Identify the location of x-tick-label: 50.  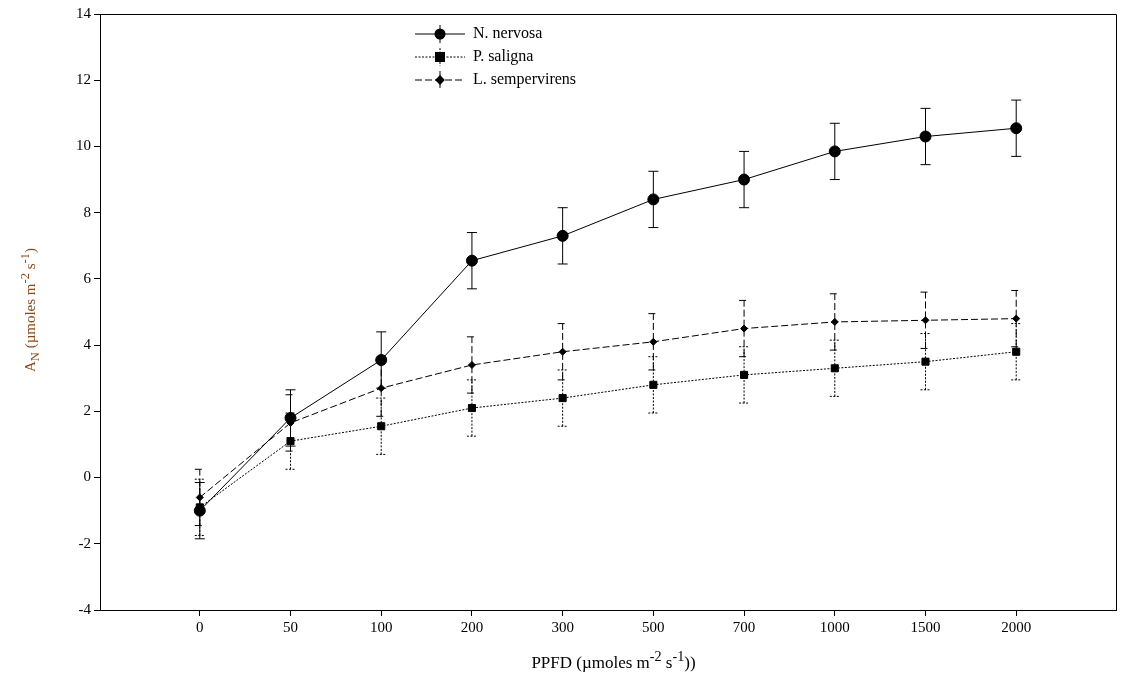
(290, 626).